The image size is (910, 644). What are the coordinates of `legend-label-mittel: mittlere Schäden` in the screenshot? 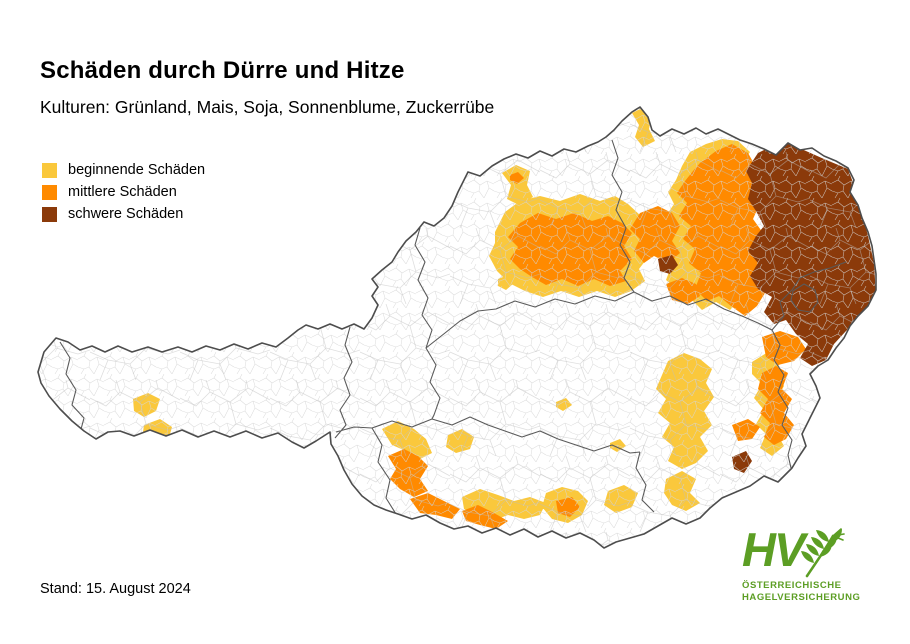 It's located at (122, 192).